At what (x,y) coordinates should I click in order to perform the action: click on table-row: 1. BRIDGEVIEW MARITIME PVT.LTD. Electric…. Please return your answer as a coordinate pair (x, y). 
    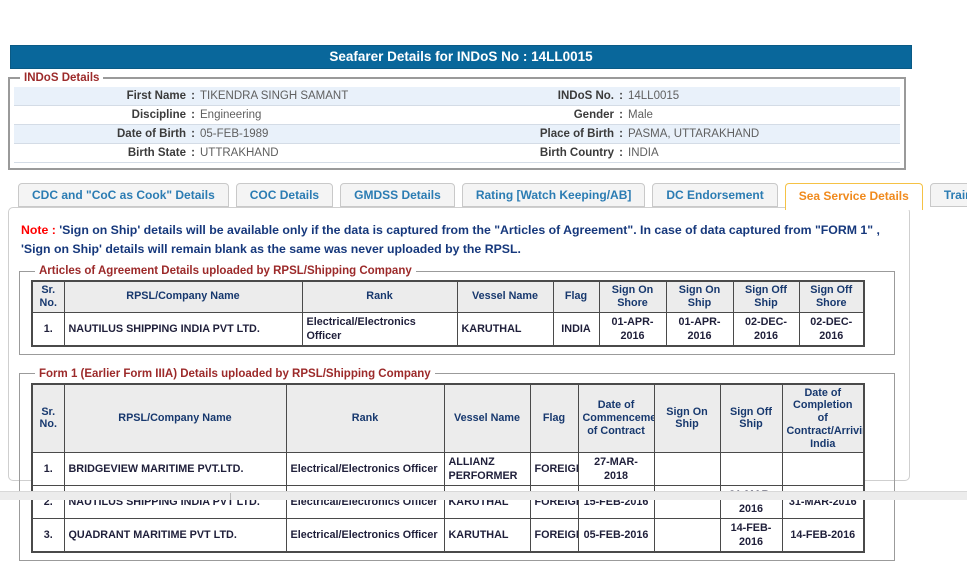
    Looking at the image, I should click on (448, 469).